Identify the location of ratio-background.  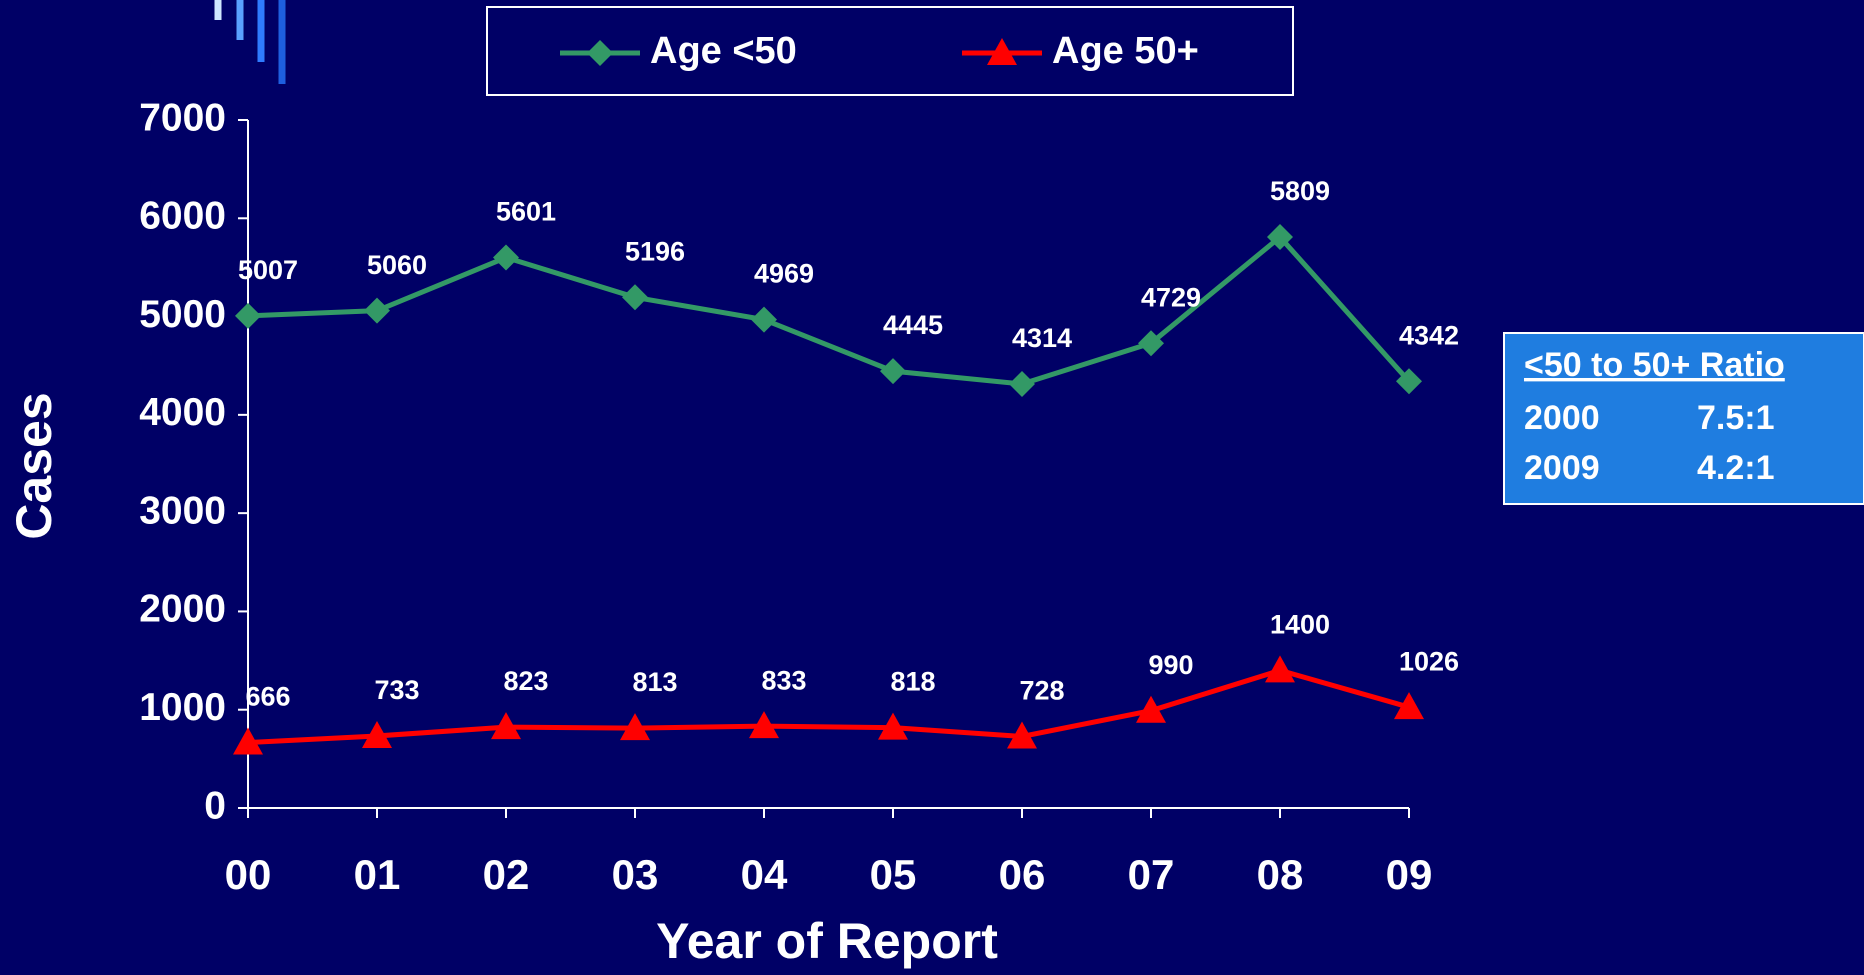
(1683, 418).